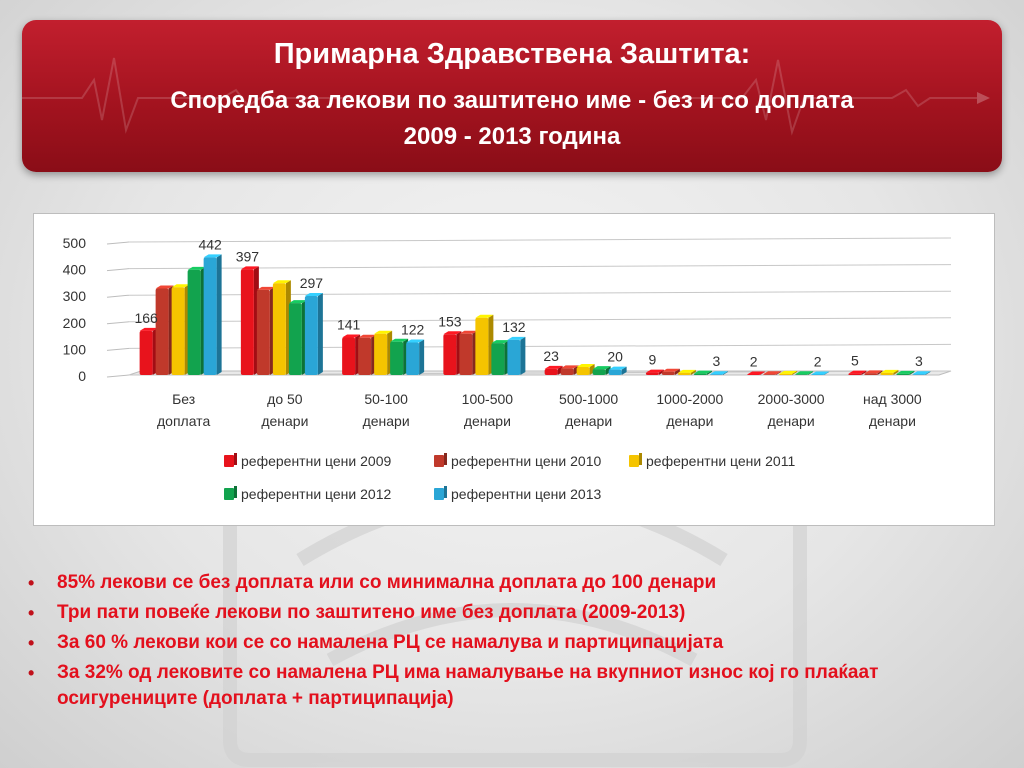  What do you see at coordinates (689, 399) in the screenshot?
I see `x-tick-label: 1000-2000` at bounding box center [689, 399].